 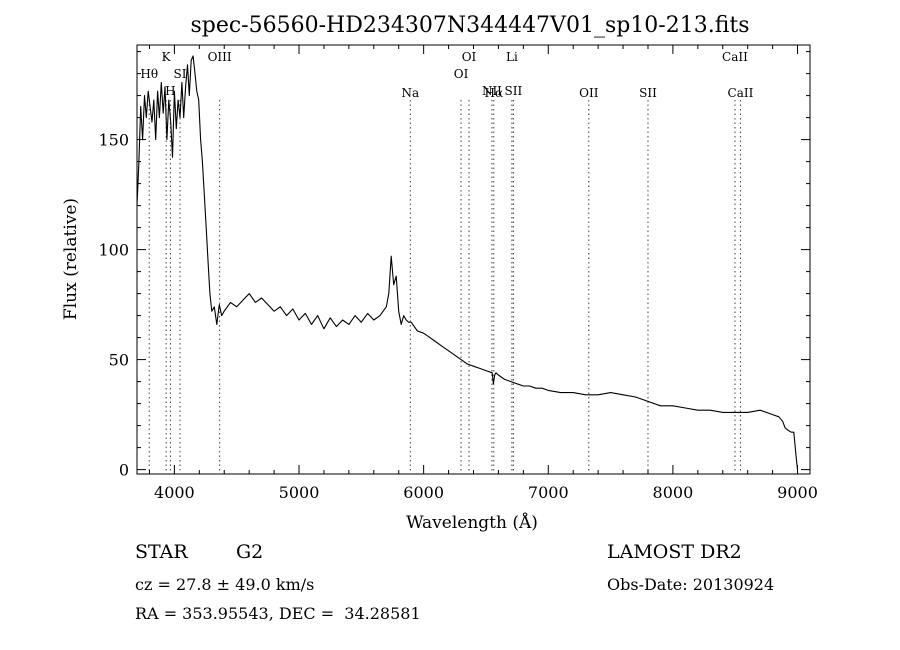 I want to click on y-tick-label: 50, so click(x=119, y=360).